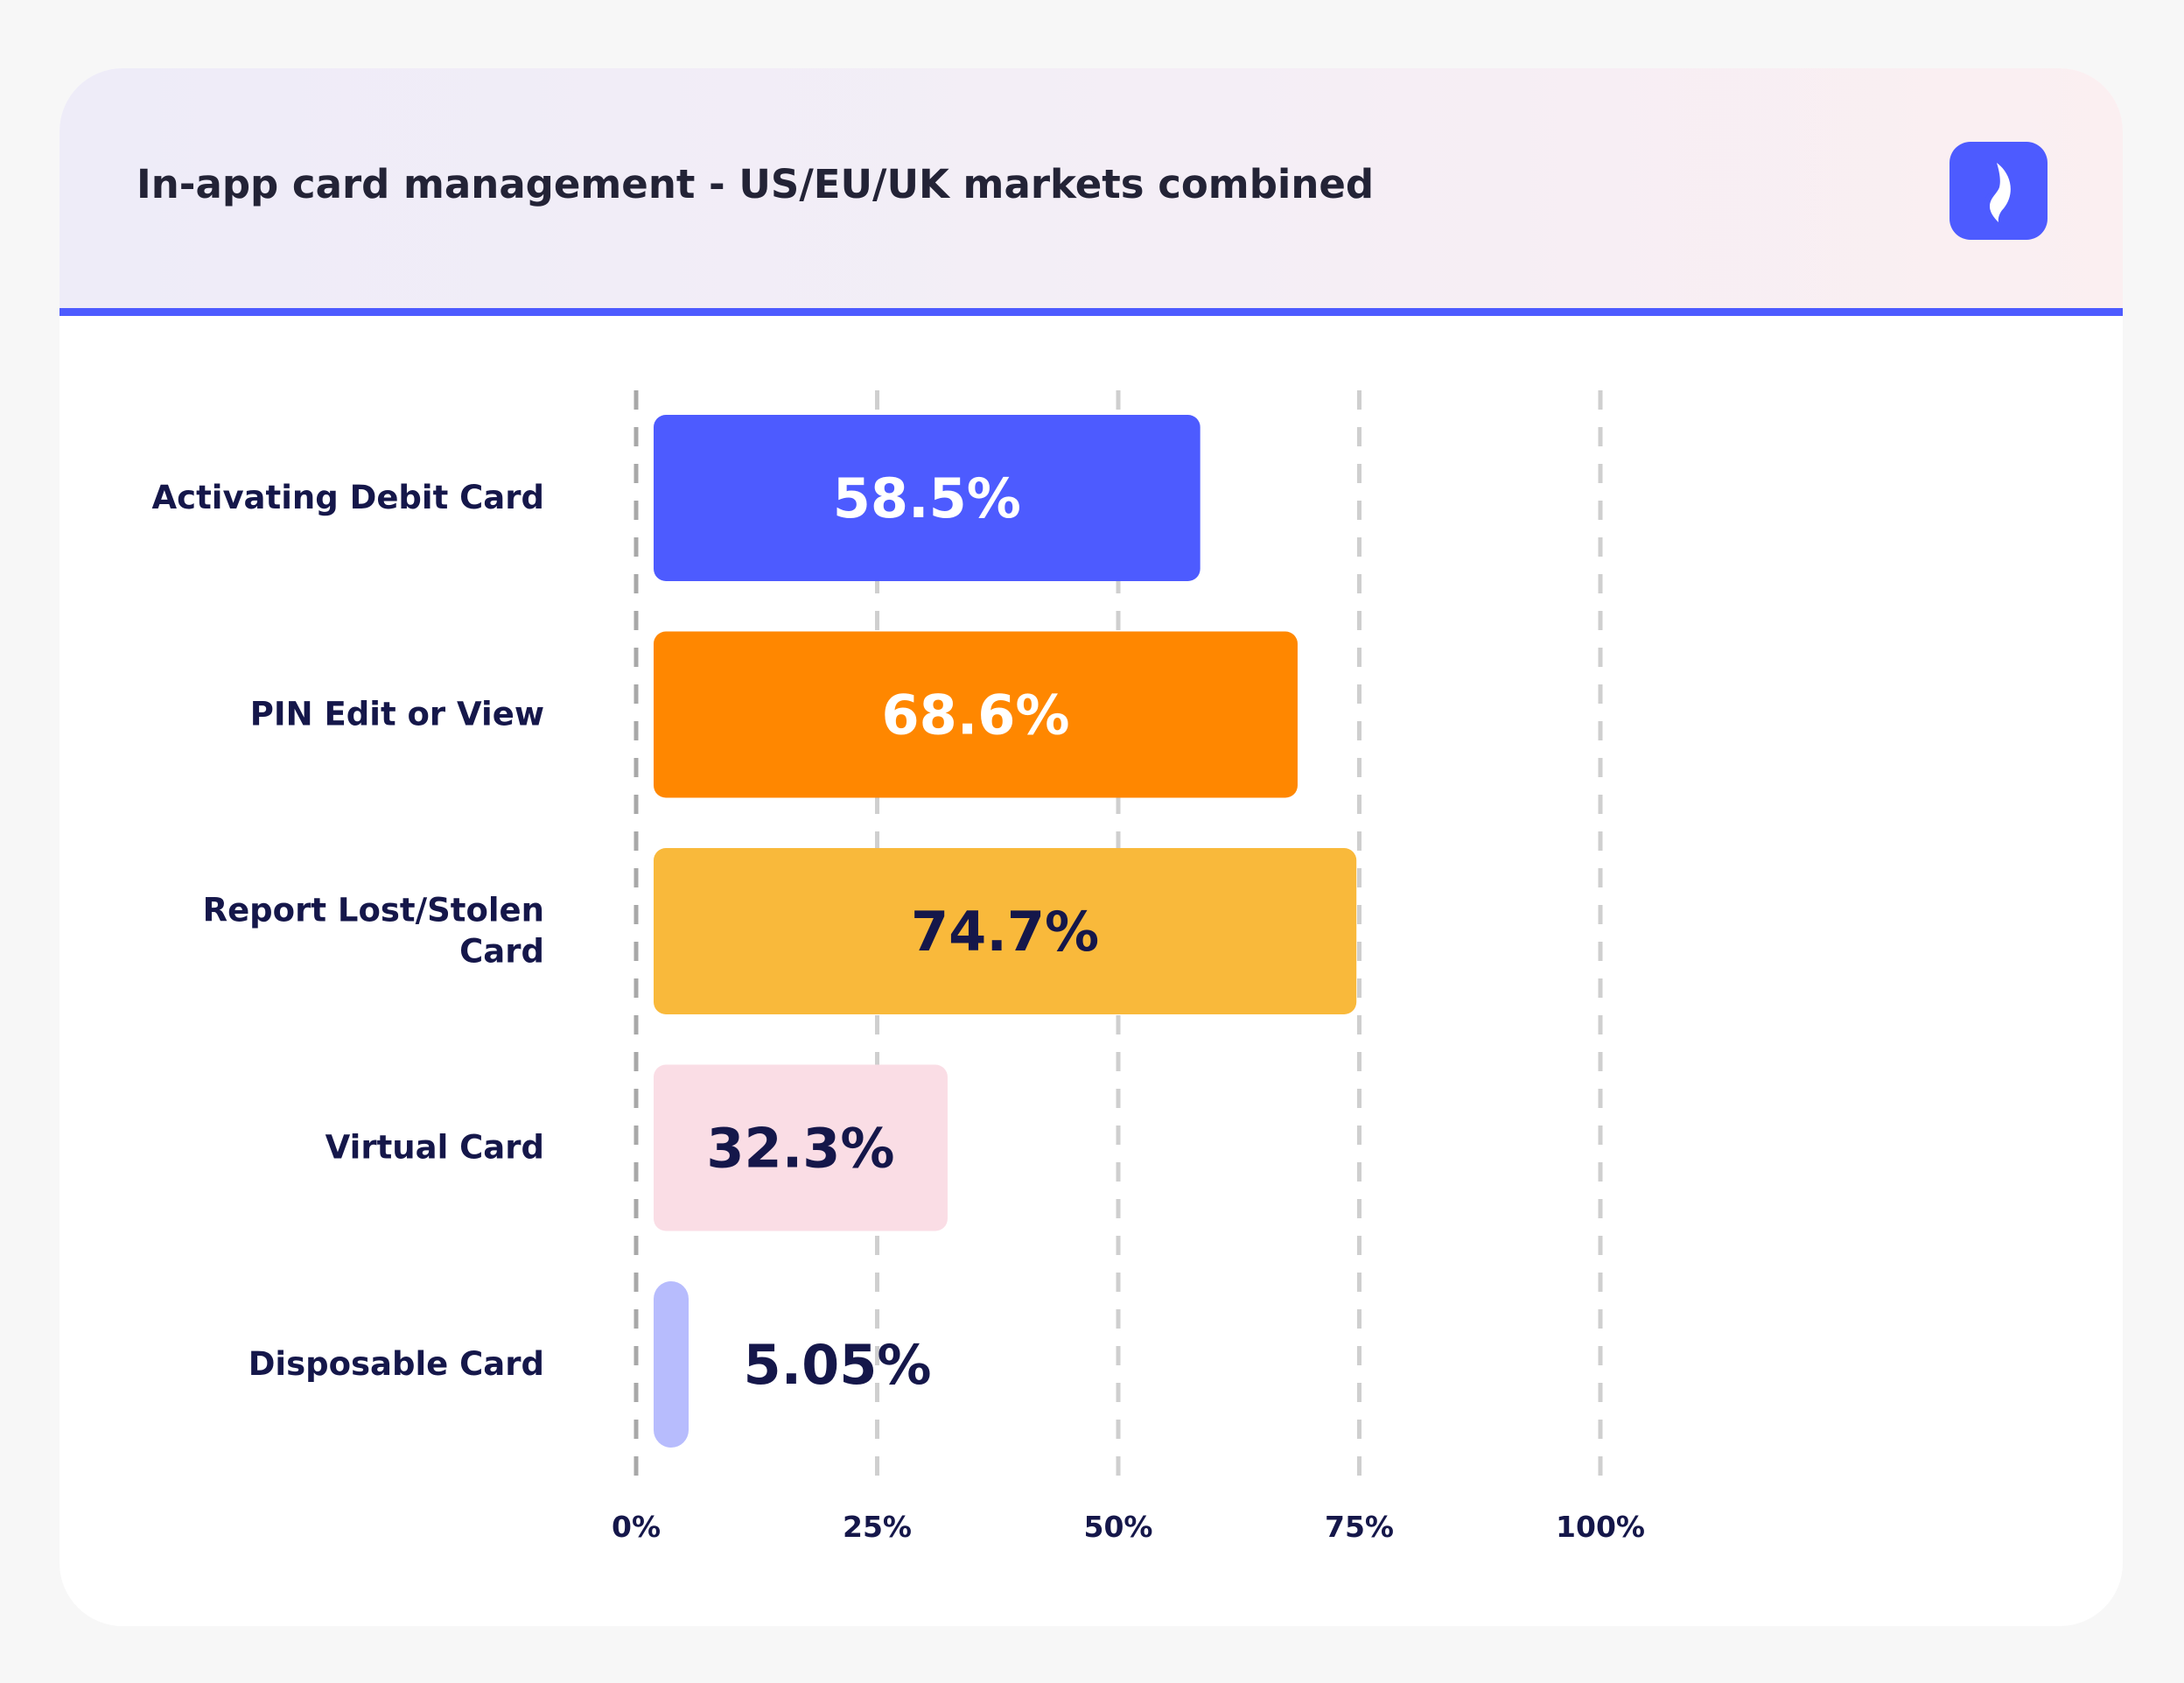  I want to click on category-label-4: Disposable Card, so click(396, 1364).